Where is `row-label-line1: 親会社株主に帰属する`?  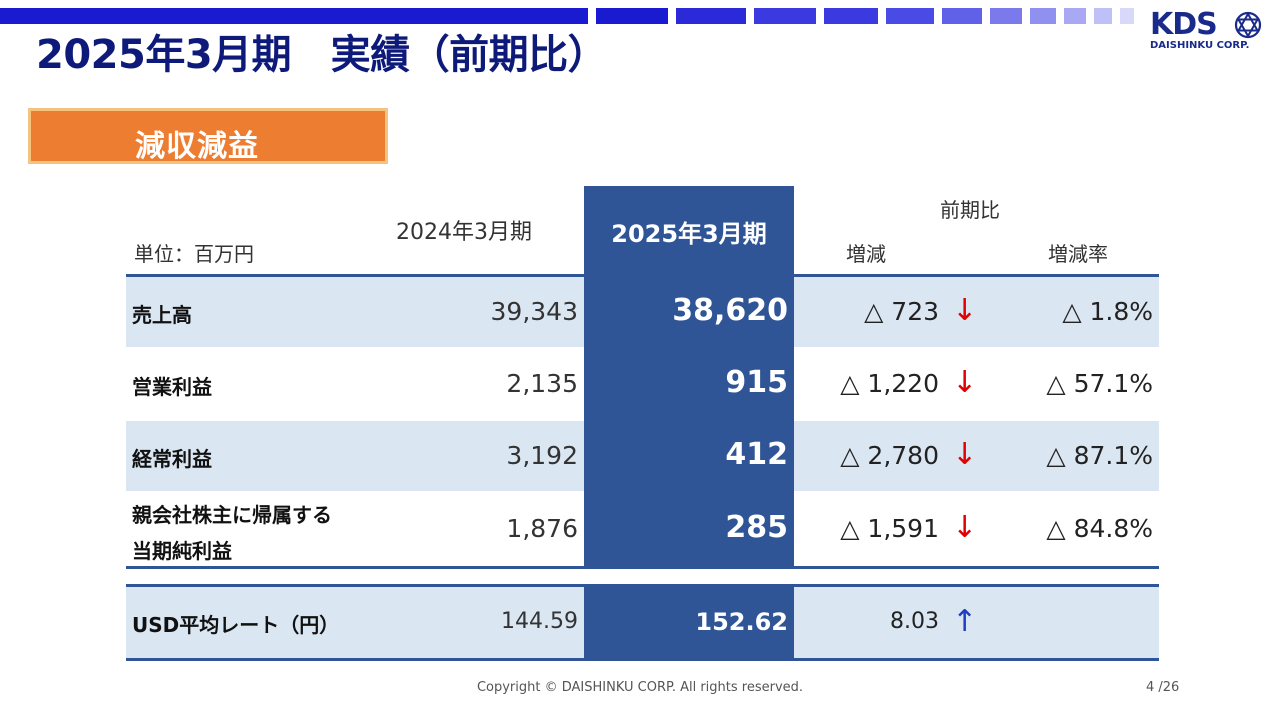 row-label-line1: 親会社株主に帰属する is located at coordinates (232, 515).